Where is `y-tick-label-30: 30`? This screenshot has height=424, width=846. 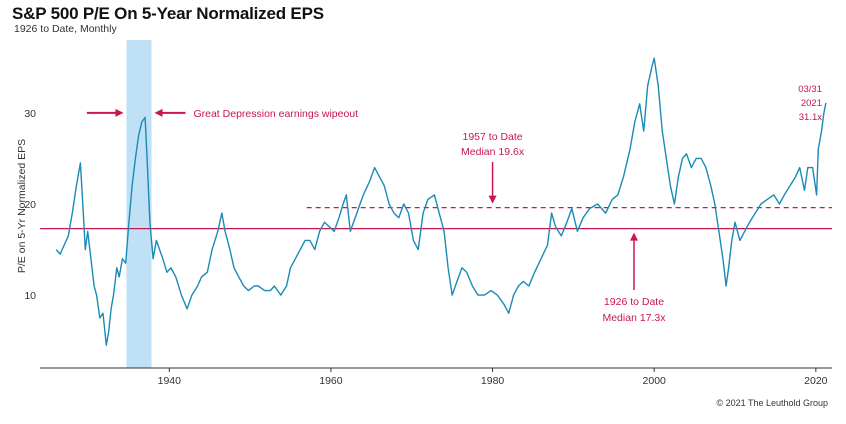 y-tick-label-30: 30 is located at coordinates (30, 114).